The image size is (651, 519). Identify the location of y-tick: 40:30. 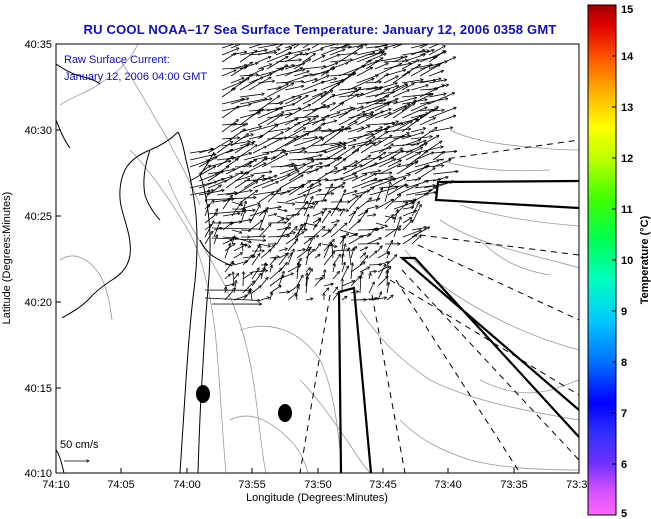
(38, 131).